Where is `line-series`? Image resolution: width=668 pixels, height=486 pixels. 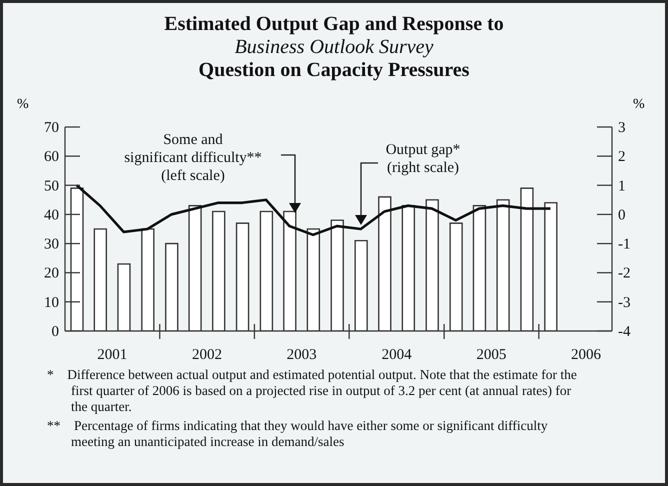 line-series is located at coordinates (313, 210).